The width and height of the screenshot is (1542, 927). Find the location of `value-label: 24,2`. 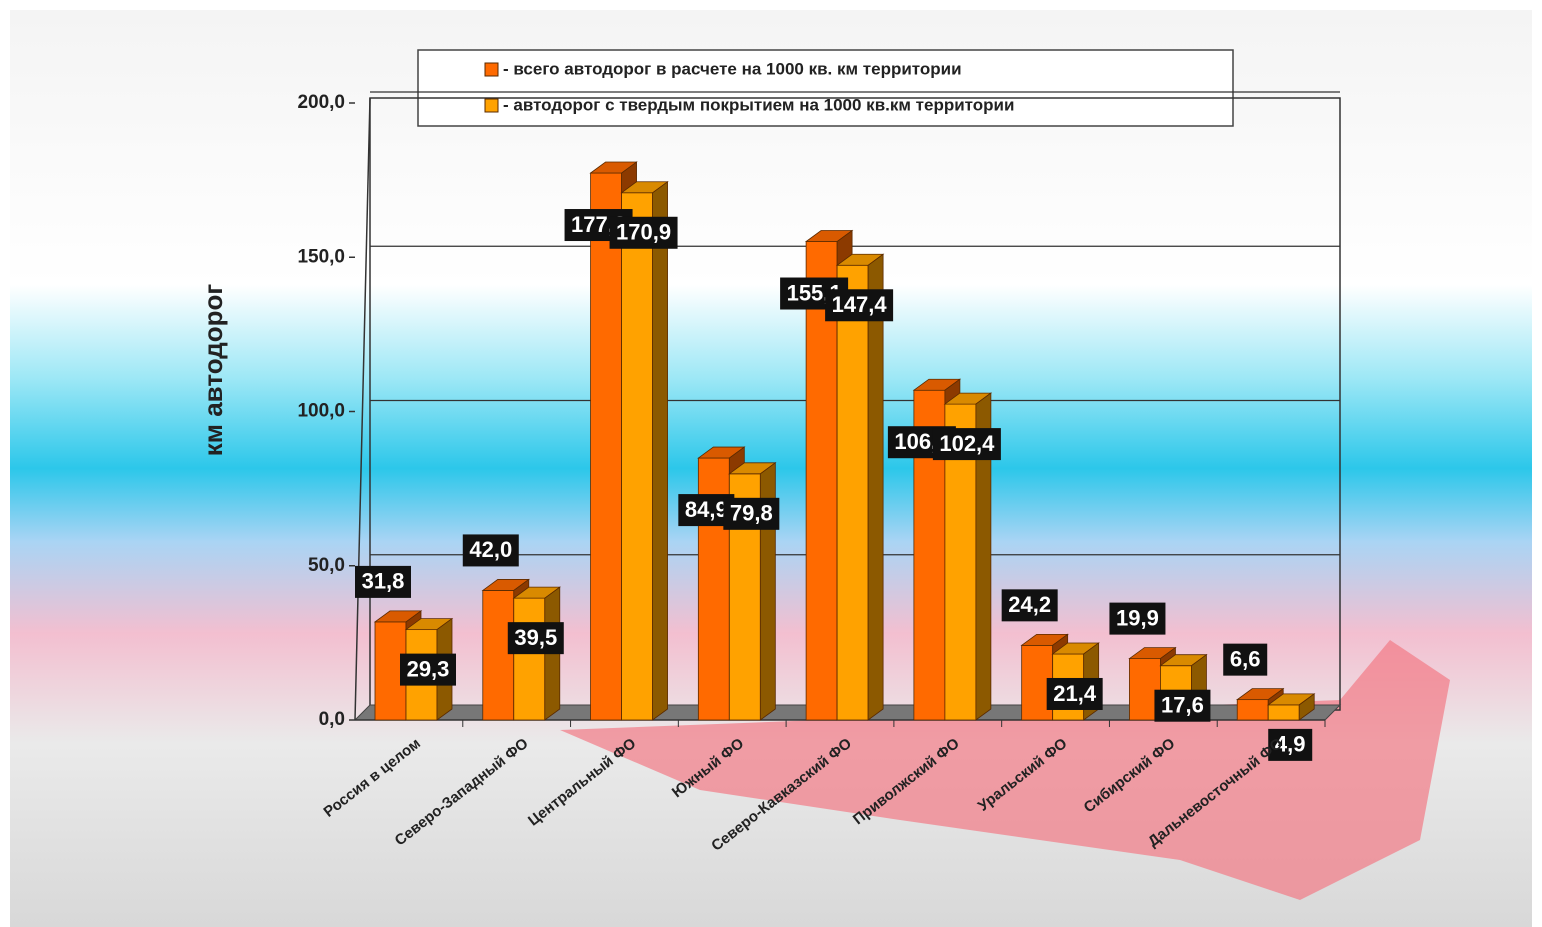

value-label: 24,2 is located at coordinates (1029, 604).